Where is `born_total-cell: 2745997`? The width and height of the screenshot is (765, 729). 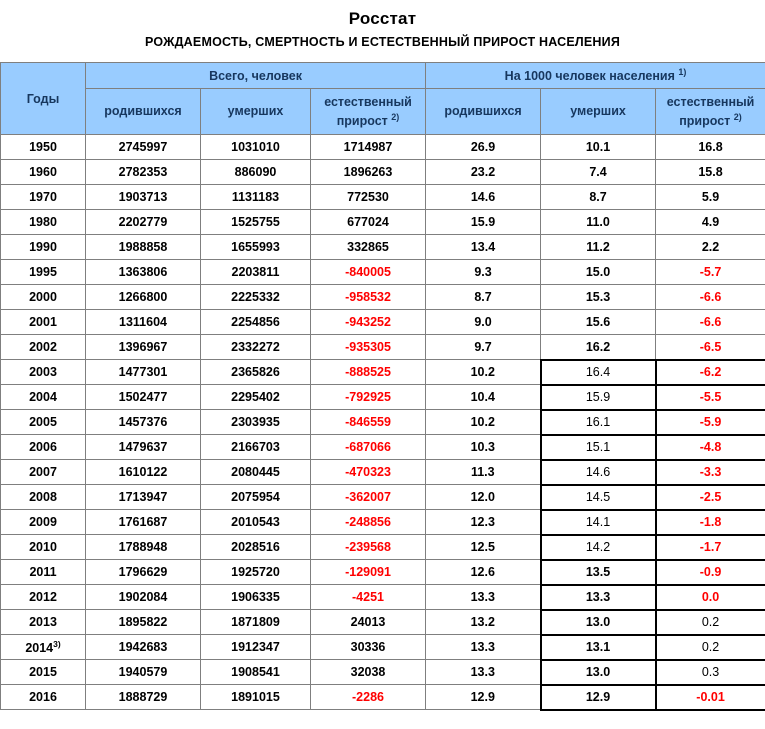 born_total-cell: 2745997 is located at coordinates (143, 147).